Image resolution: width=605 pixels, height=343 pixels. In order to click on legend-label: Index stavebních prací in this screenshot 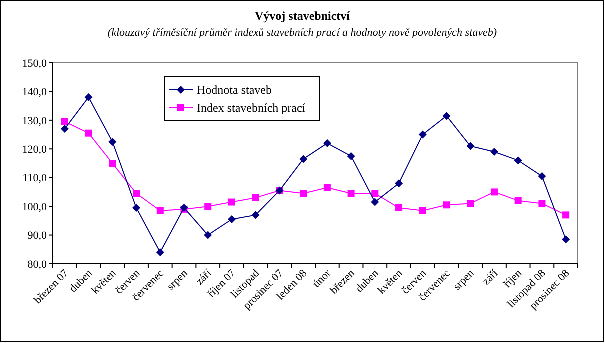, I will do `click(251, 108)`.